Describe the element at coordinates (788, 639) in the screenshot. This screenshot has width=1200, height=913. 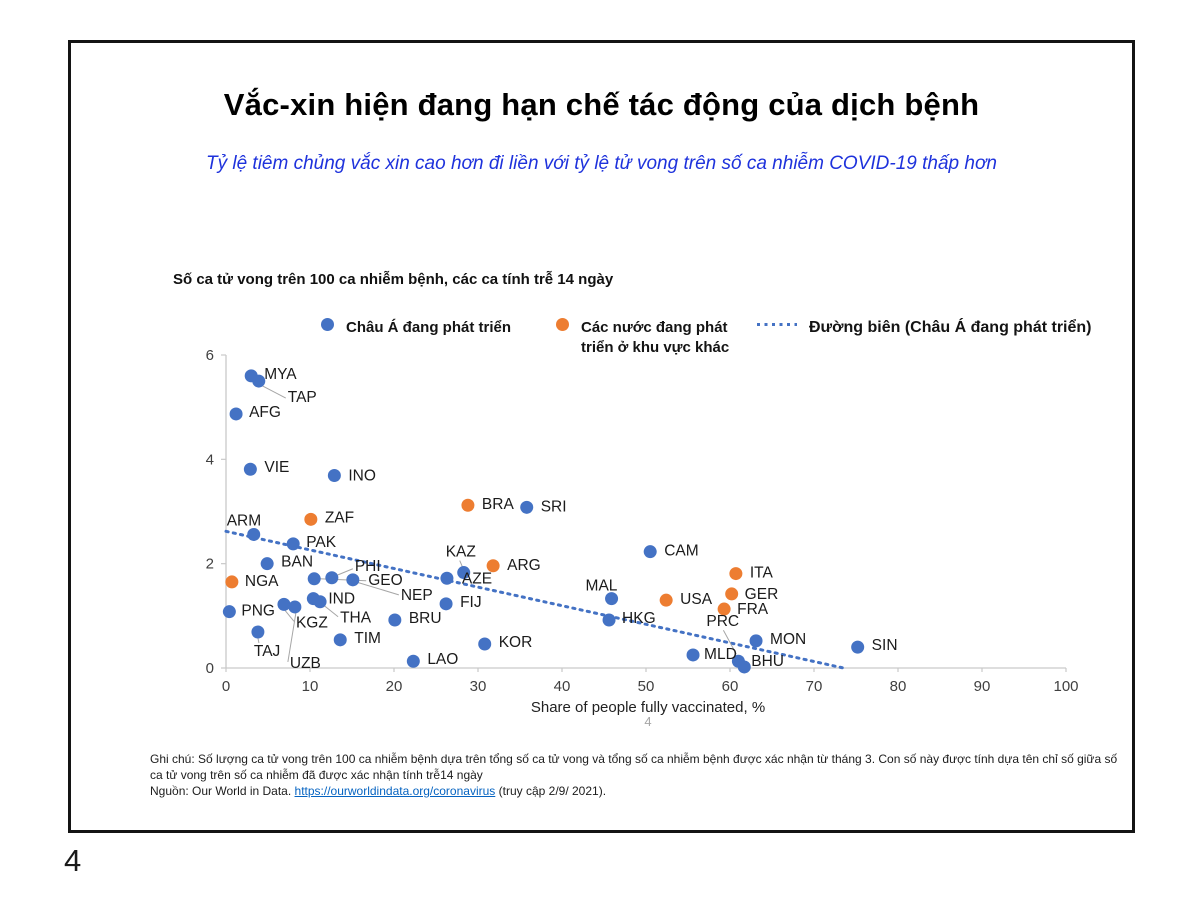
I see `point-label-MON: MON` at that location.